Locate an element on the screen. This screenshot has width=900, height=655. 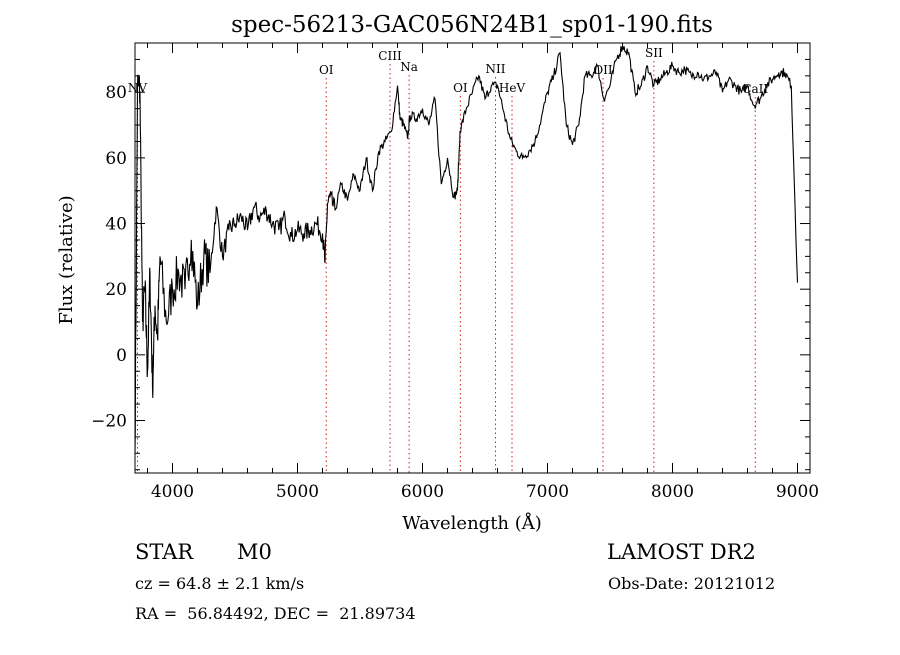
y-tick-label: −20 is located at coordinates (109, 421).